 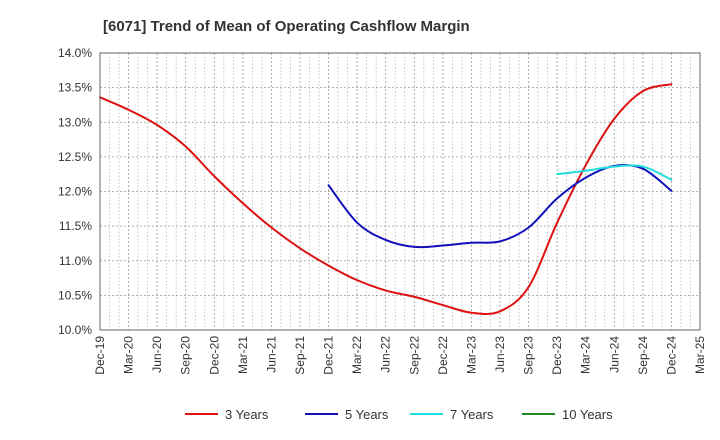 I want to click on y-tick-label: 13.0%, so click(x=75, y=122).